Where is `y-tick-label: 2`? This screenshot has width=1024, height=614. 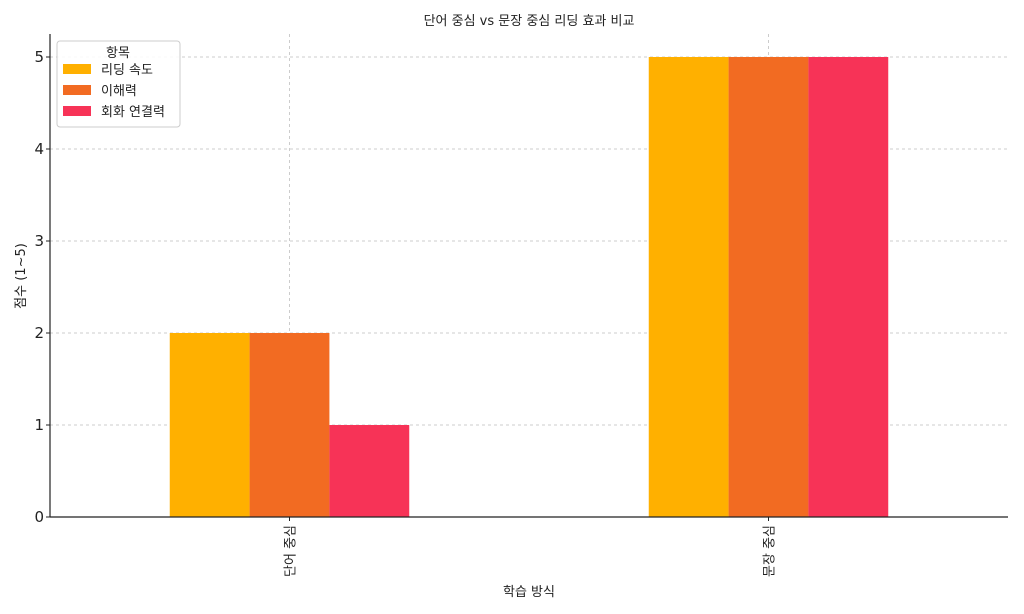
y-tick-label: 2 is located at coordinates (39, 333).